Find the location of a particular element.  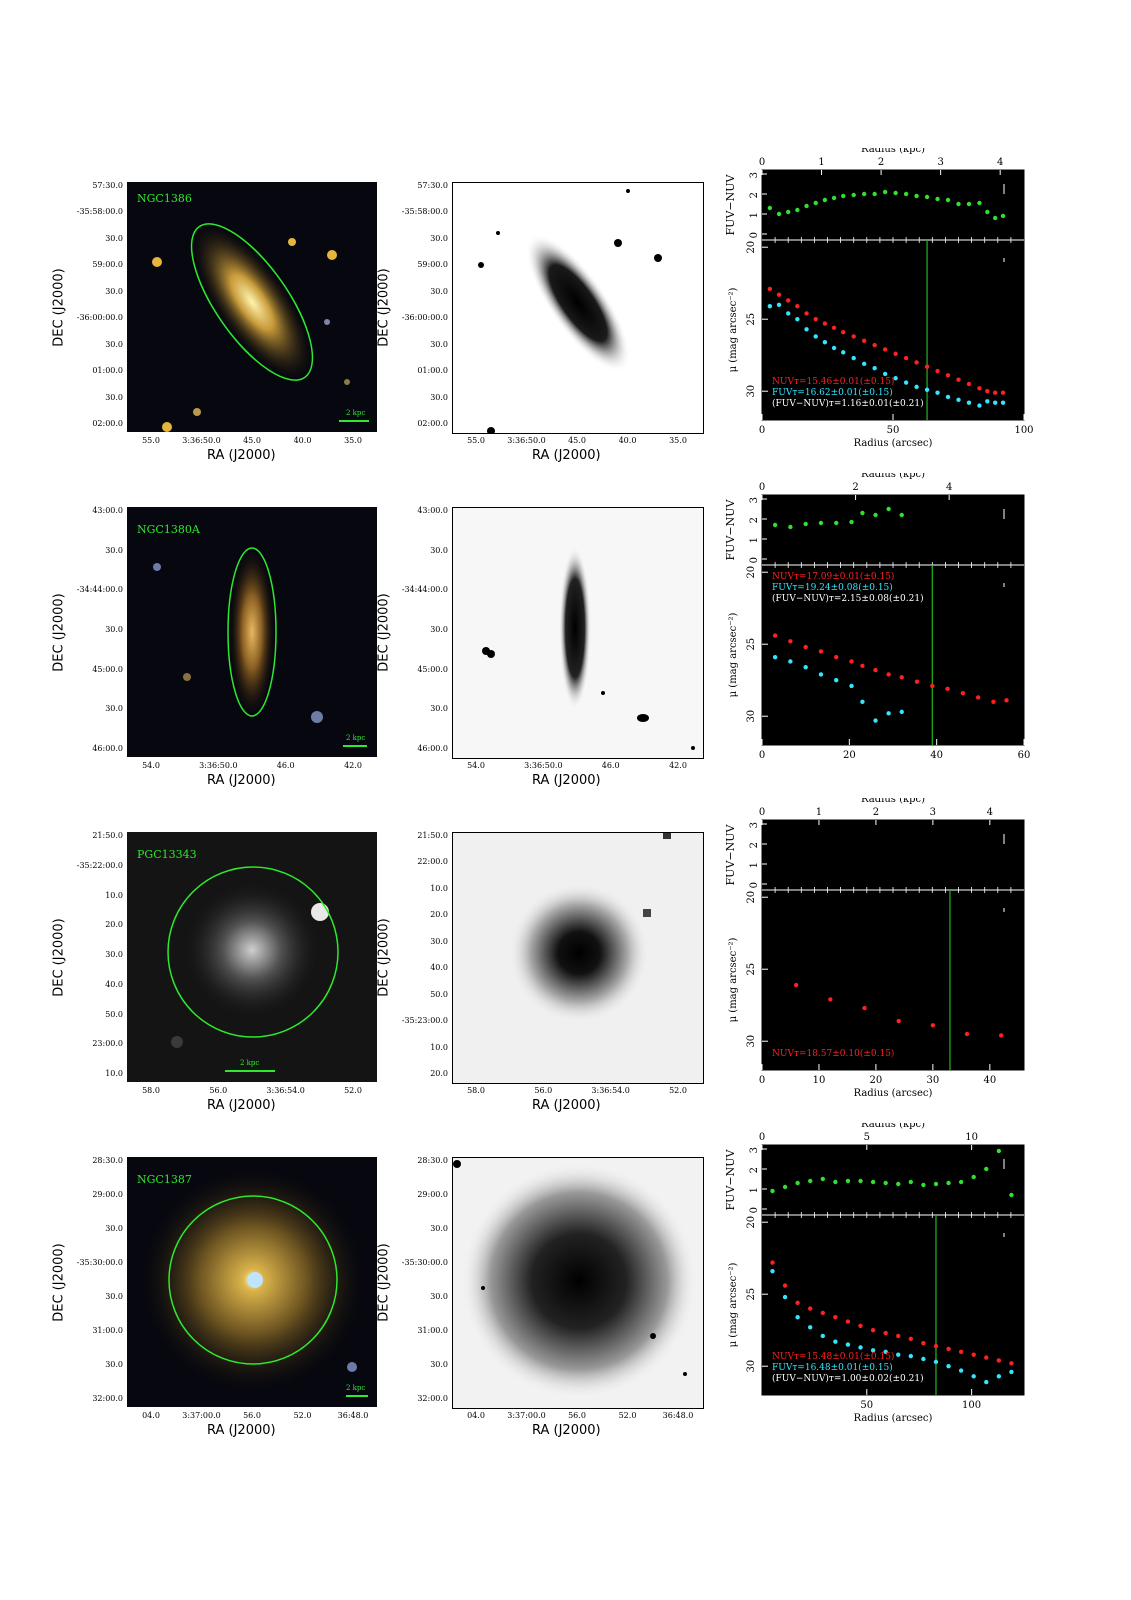

color-tick-label: 0 is located at coordinates (754, 235).